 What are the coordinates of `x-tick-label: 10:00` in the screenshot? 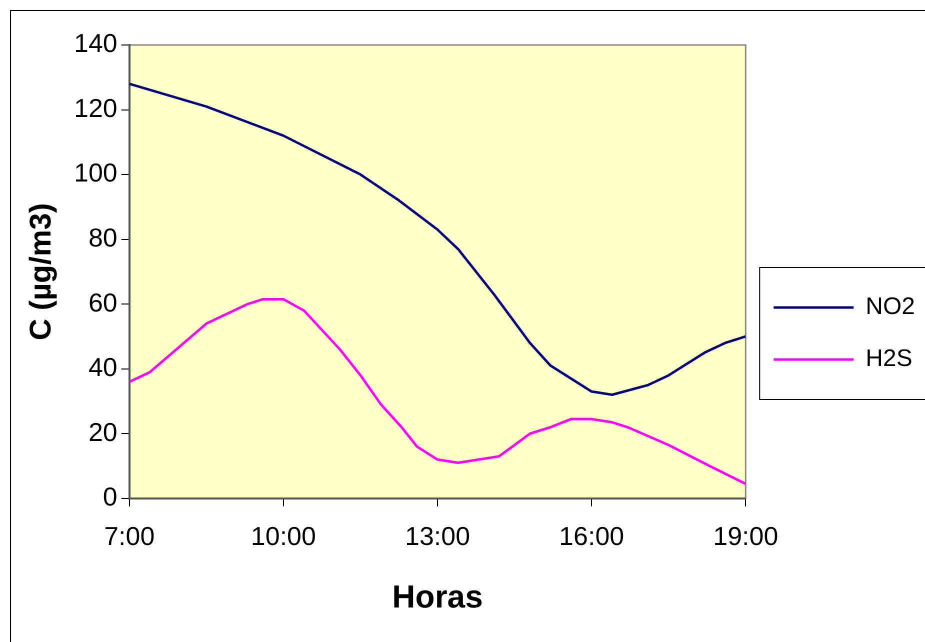 It's located at (283, 536).